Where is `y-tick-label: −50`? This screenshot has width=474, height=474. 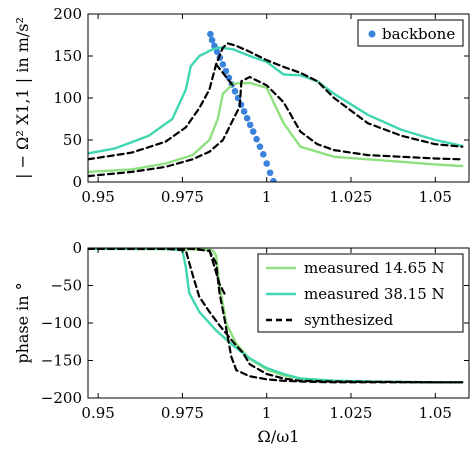
y-tick-label: −50 is located at coordinates (66, 286).